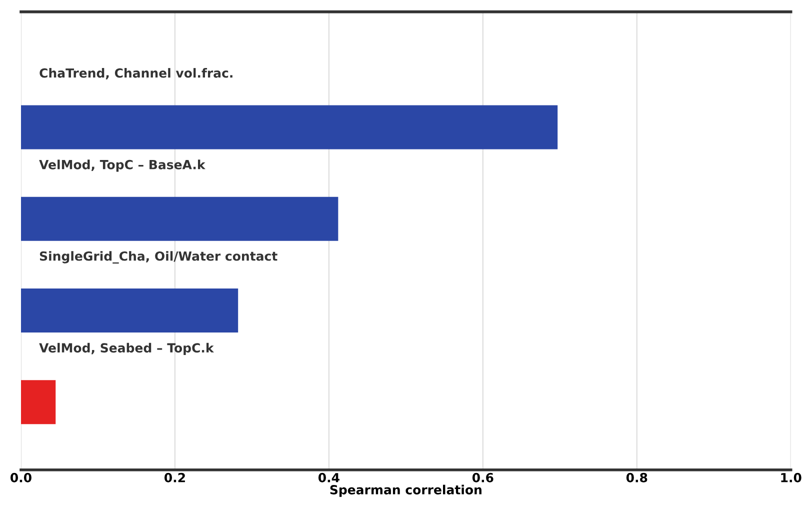  I want to click on x-tick-label: 0.4, so click(329, 477).